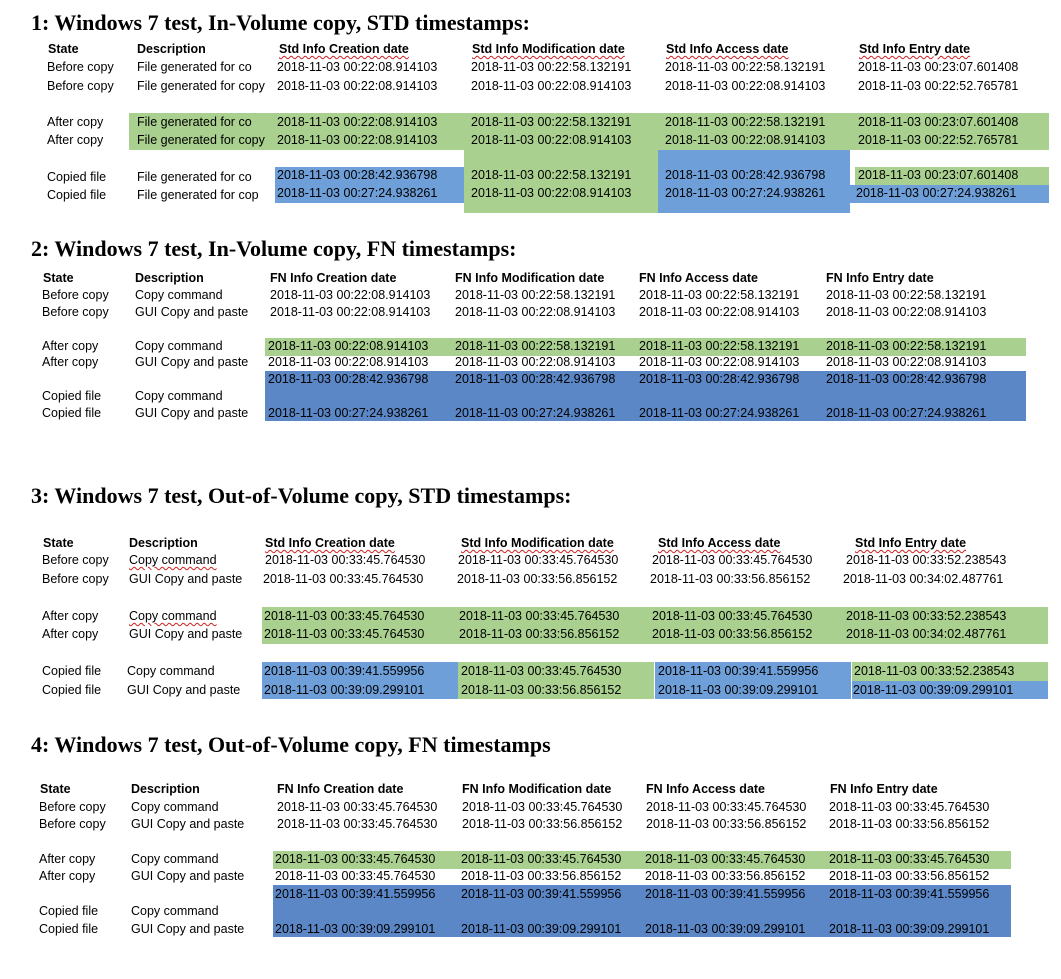  I want to click on cell-creation: 2018-11-03 00:28:42.936798, so click(348, 379).